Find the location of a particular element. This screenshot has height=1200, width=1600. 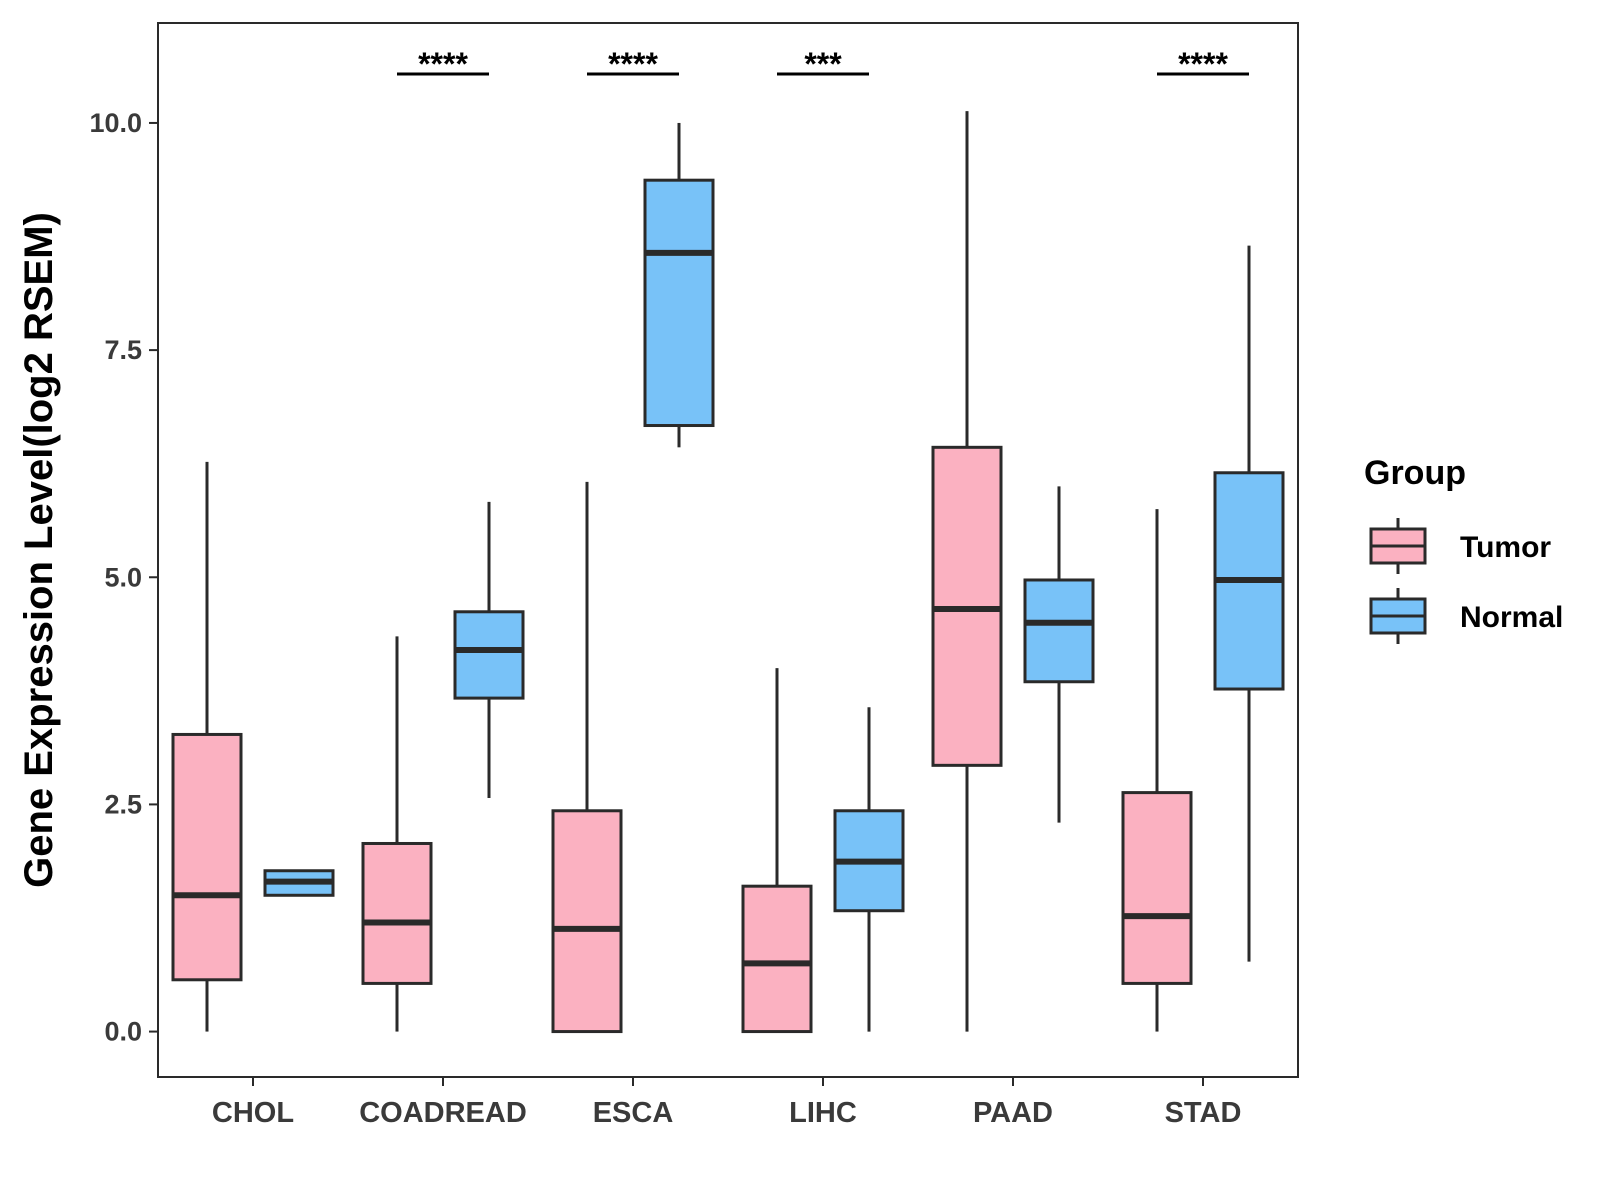

y-tick-label: 10.0 is located at coordinates (115, 123).